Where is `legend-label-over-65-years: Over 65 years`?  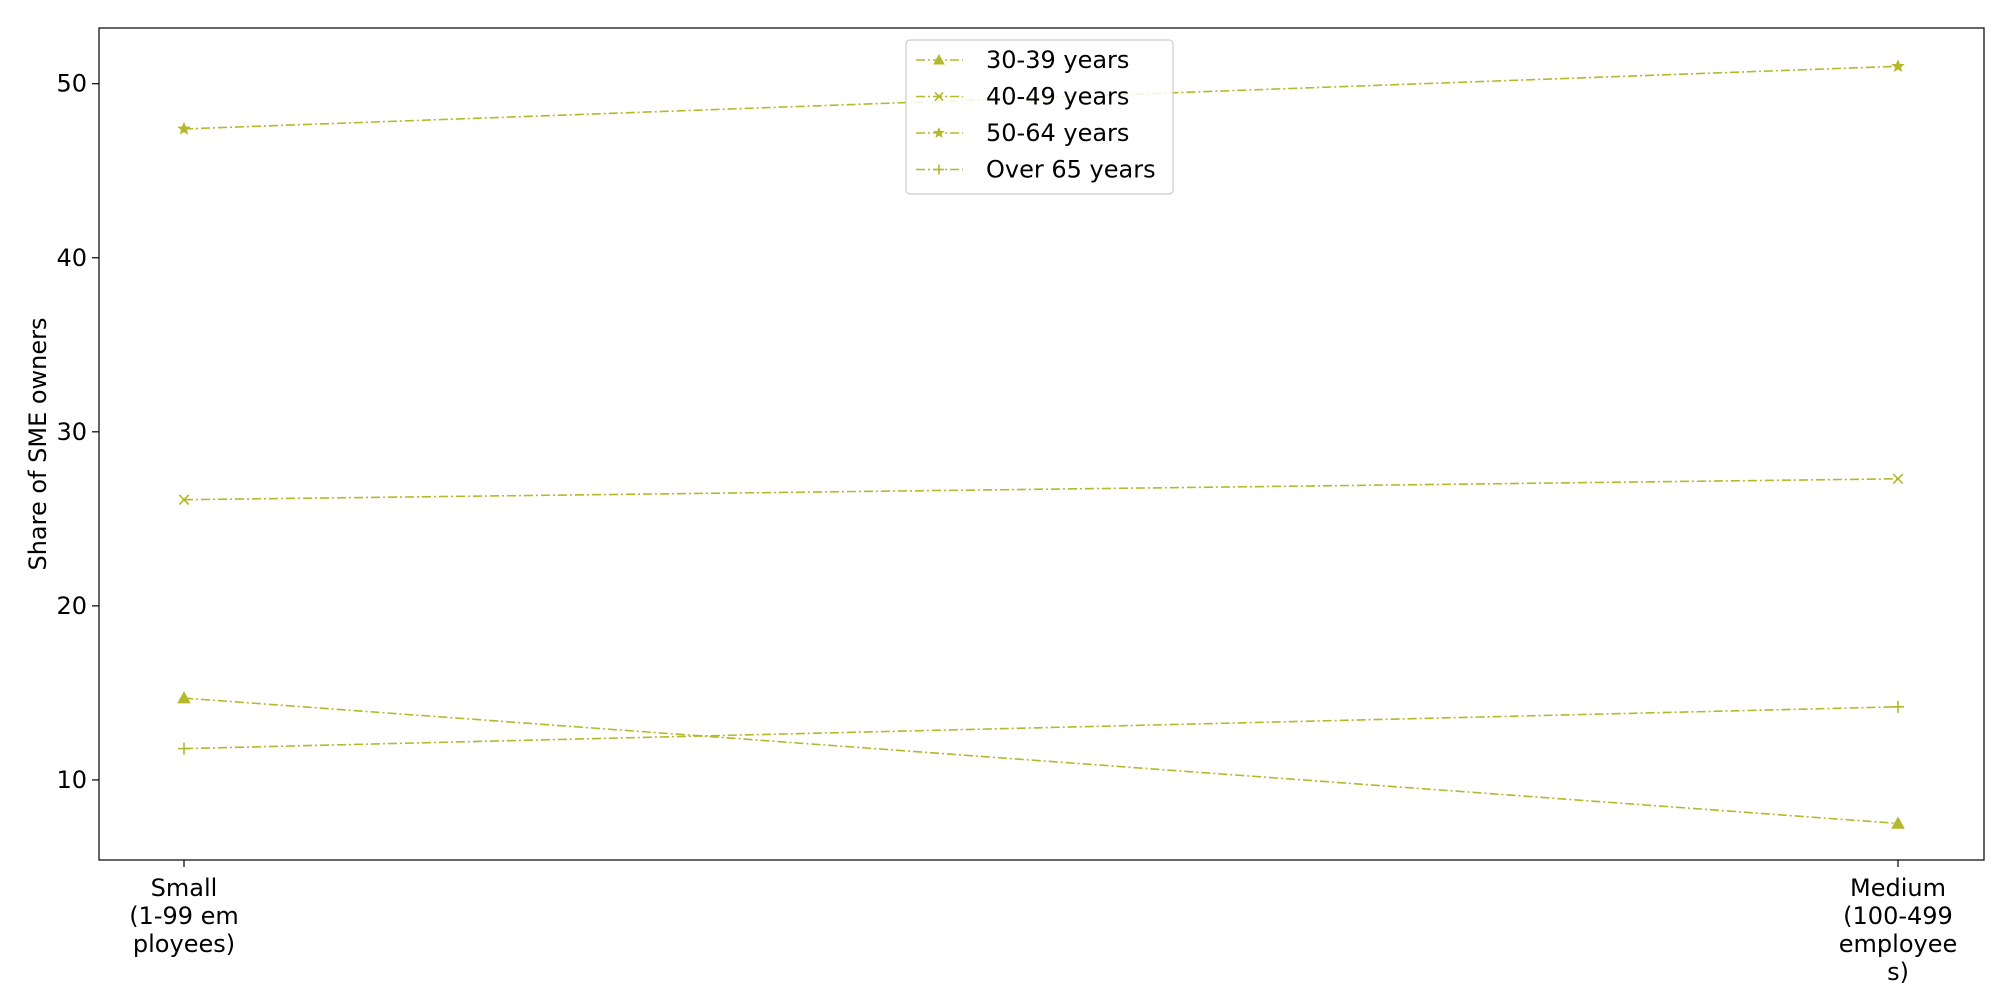
legend-label-over-65-years: Over 65 years is located at coordinates (1071, 170).